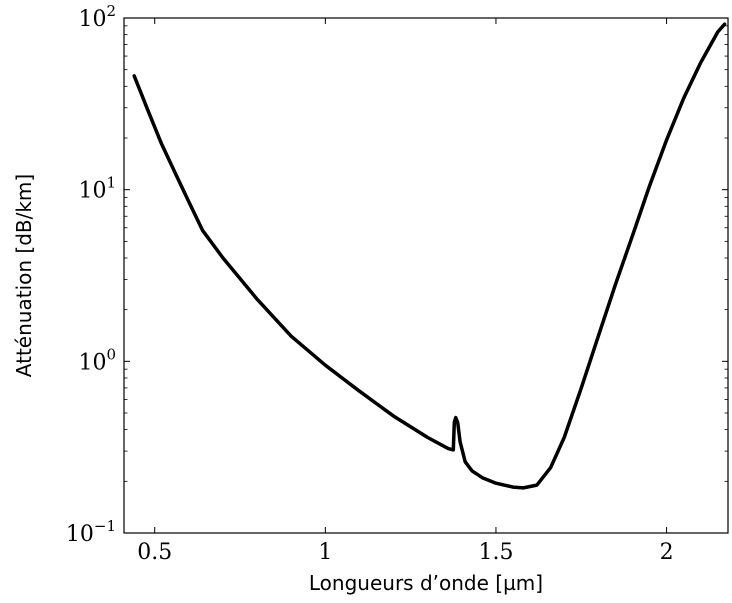 This screenshot has width=732, height=603. Describe the element at coordinates (97, 189) in the screenshot. I see `y-tick-label: 10¹` at that location.